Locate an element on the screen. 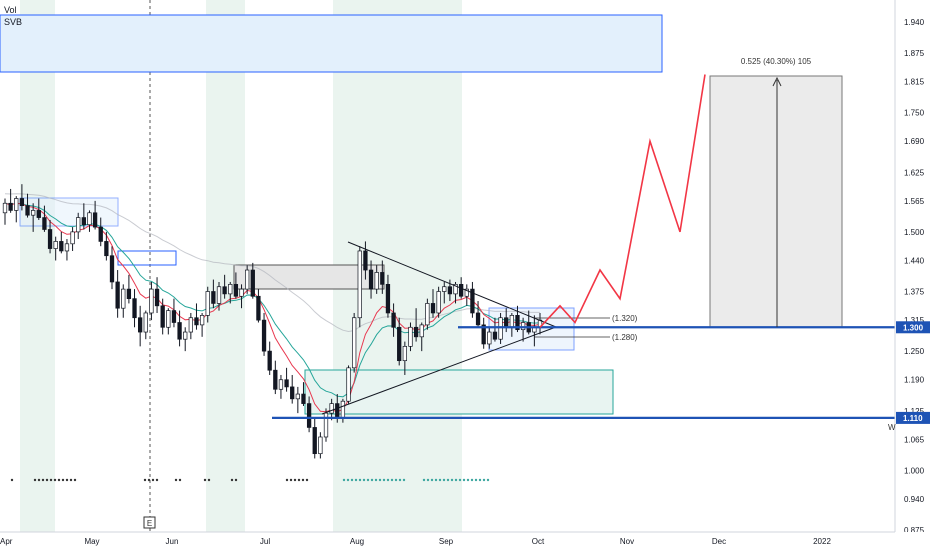 Image resolution: width=932 pixels, height=555 pixels. price-tick-label: 1.815 is located at coordinates (914, 82).